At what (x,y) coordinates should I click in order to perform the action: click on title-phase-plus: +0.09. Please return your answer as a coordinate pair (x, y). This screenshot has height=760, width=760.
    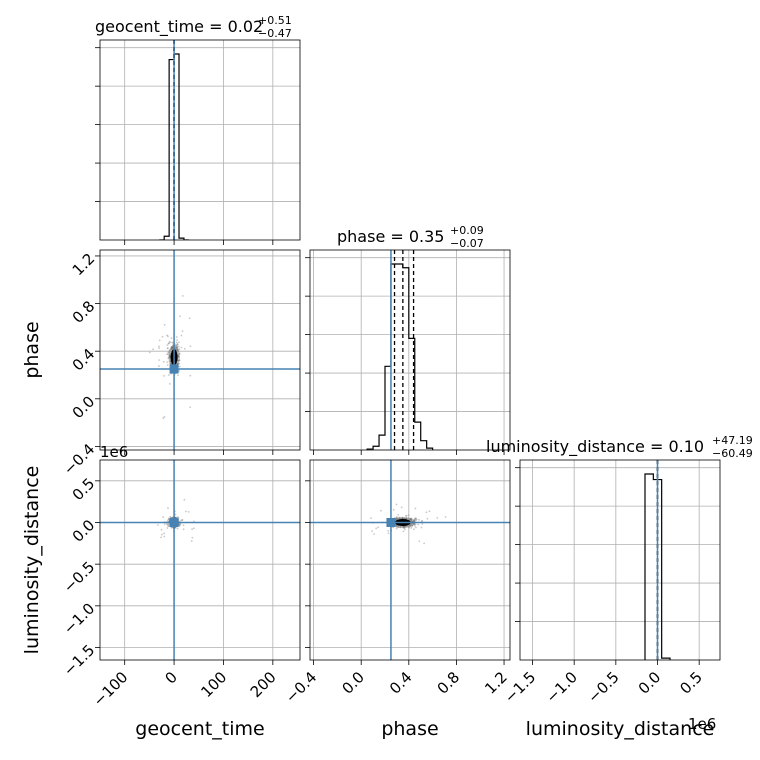
    Looking at the image, I should click on (467, 230).